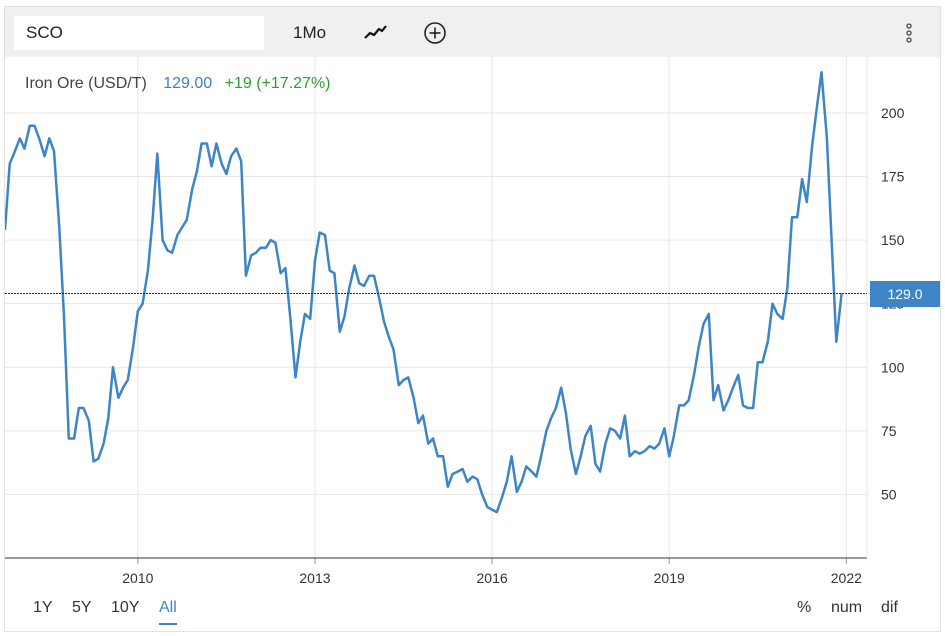  Describe the element at coordinates (188, 83) in the screenshot. I see `instrument-price: 129.00` at that location.